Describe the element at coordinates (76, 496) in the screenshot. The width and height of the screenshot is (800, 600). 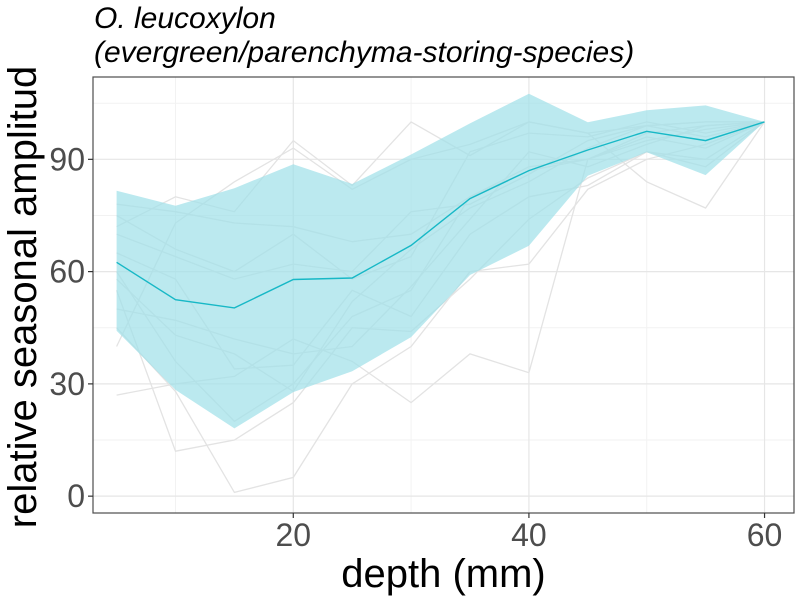
I see `y-tick-label: 0` at that location.